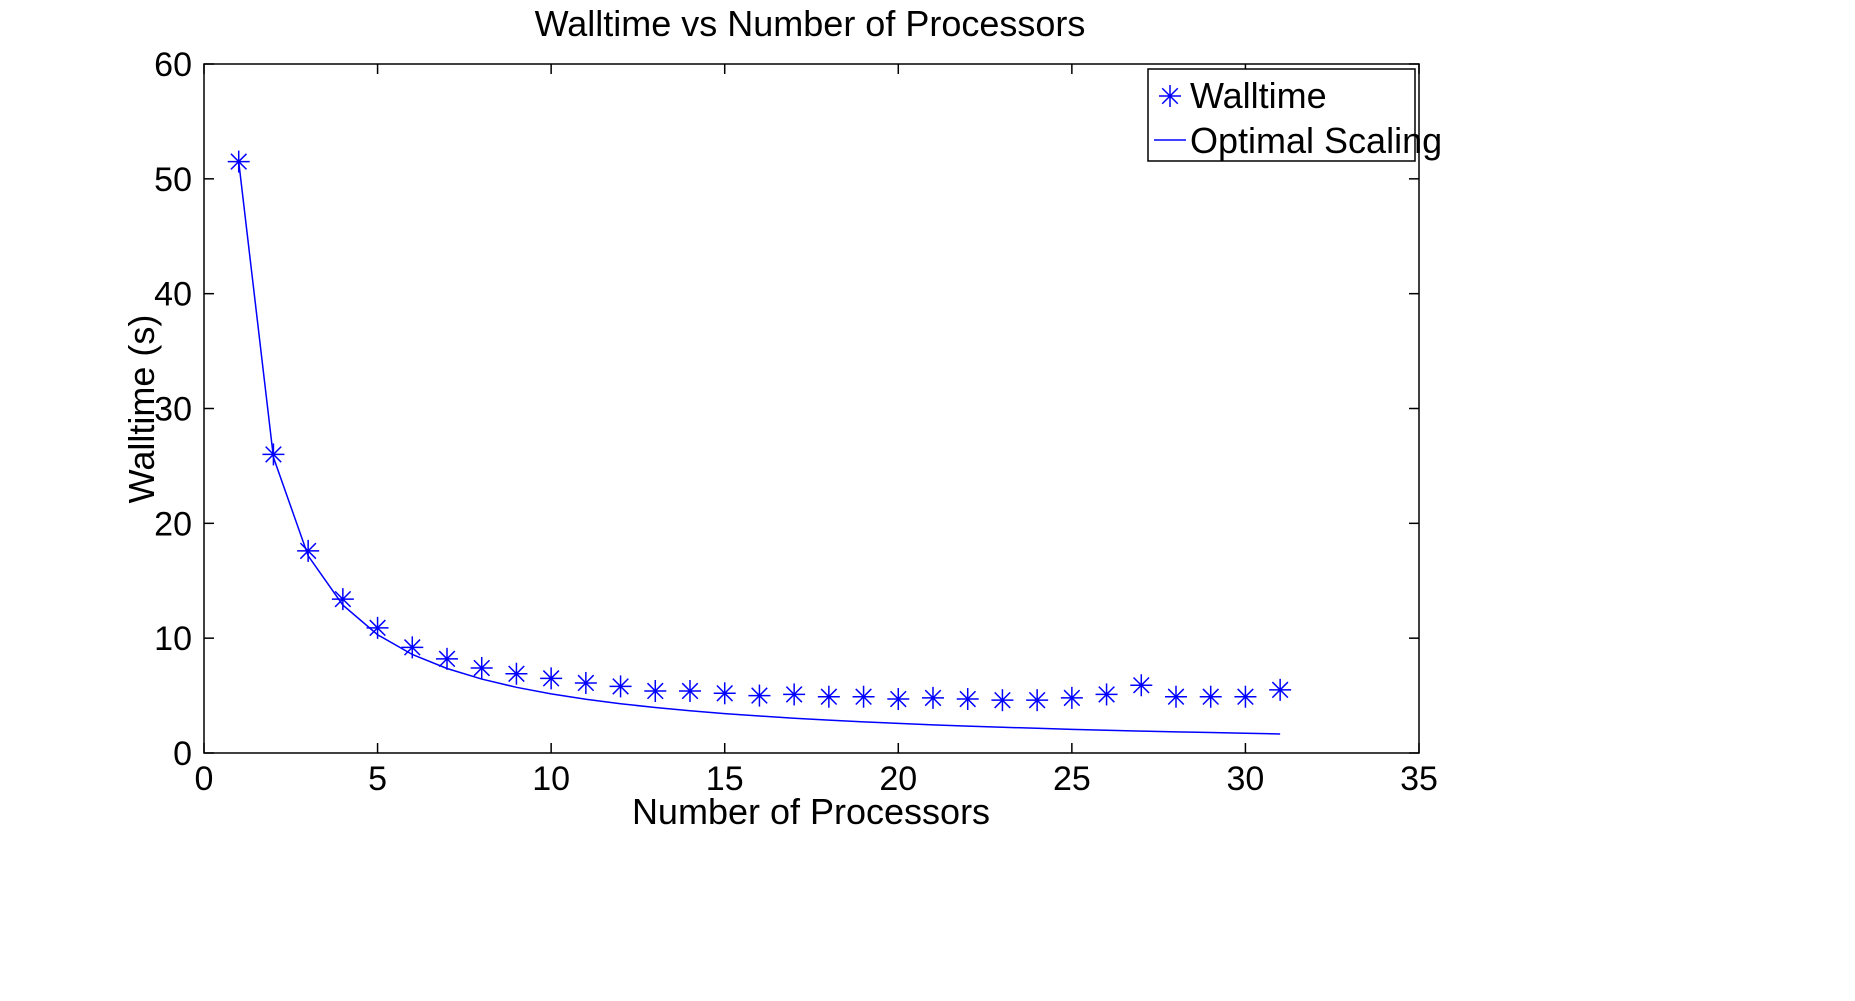 The height and width of the screenshot is (1001, 1855). Describe the element at coordinates (1072, 779) in the screenshot. I see `x-tick-label: 25` at that location.